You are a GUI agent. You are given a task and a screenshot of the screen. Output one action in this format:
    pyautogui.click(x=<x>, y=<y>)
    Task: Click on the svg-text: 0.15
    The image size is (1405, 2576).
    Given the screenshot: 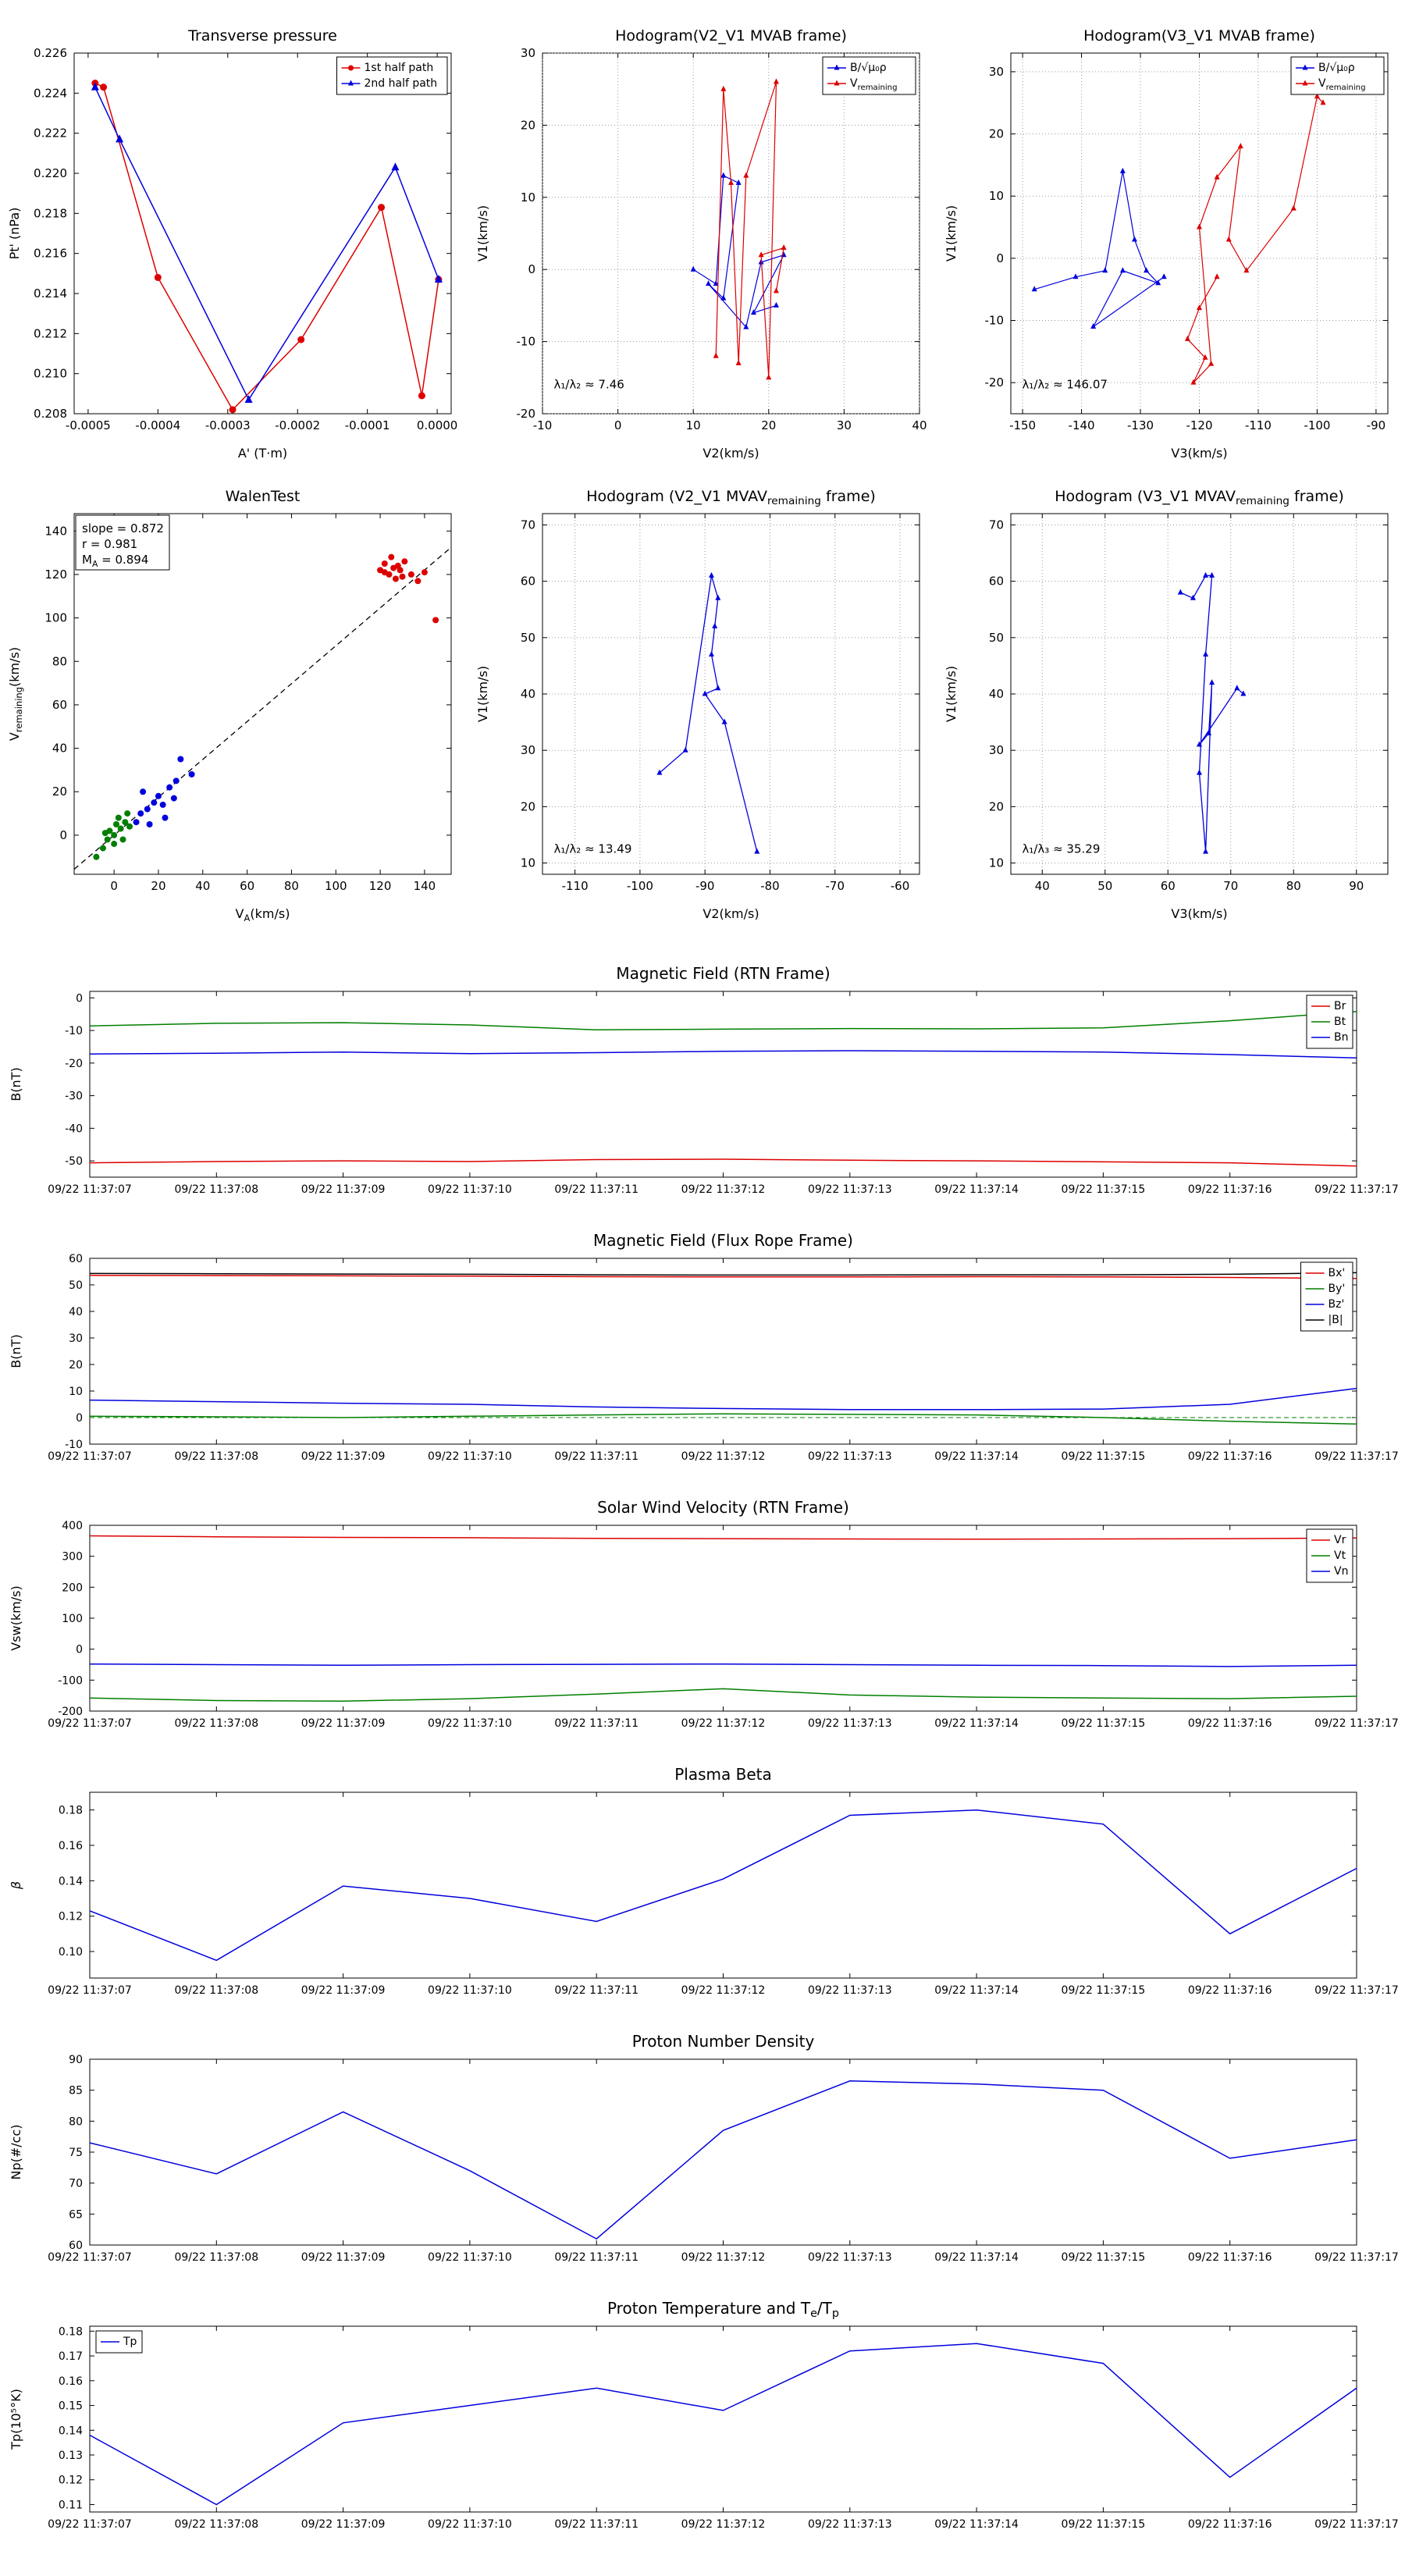 What is the action you would take?
    pyautogui.click(x=71, y=2406)
    